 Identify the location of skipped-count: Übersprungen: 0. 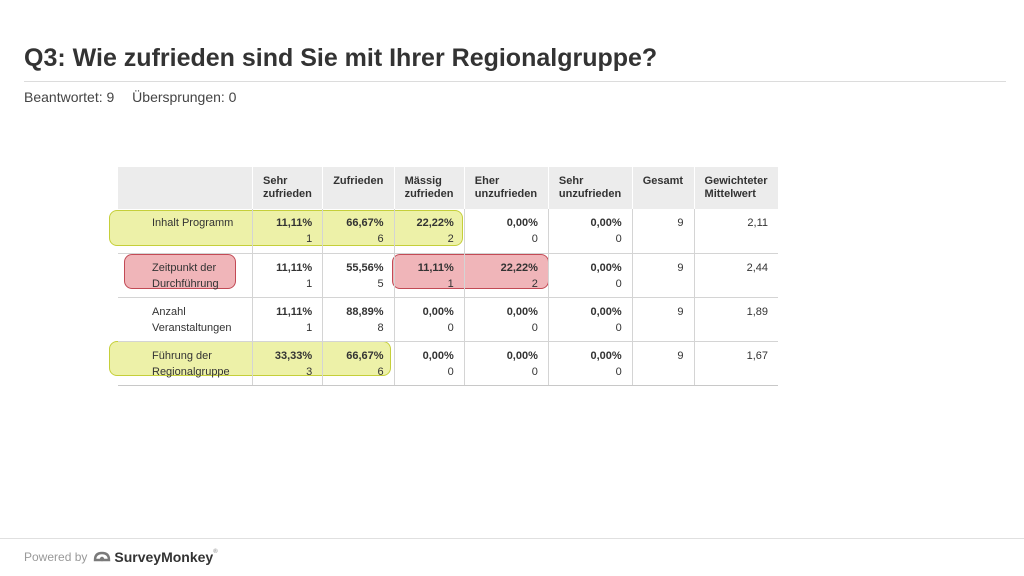
(184, 97).